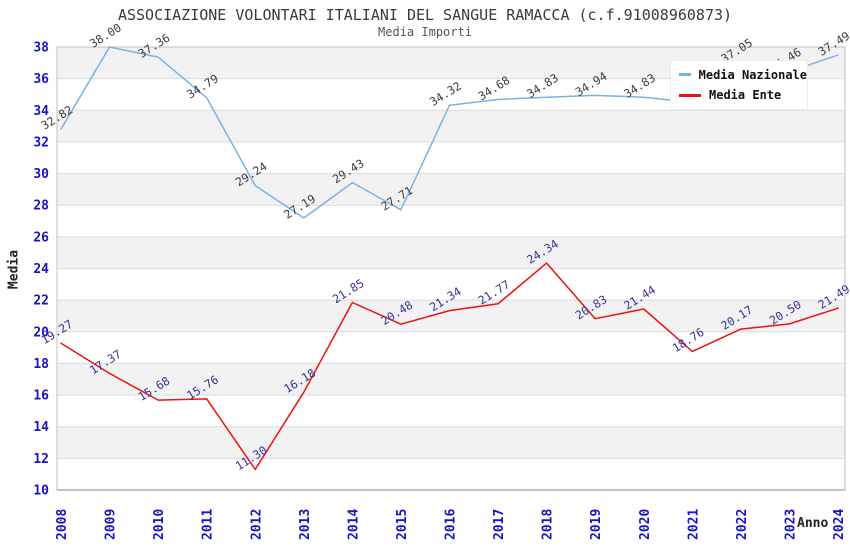 The width and height of the screenshot is (850, 550). Describe the element at coordinates (499, 524) in the screenshot. I see `svg-text: 2017` at that location.